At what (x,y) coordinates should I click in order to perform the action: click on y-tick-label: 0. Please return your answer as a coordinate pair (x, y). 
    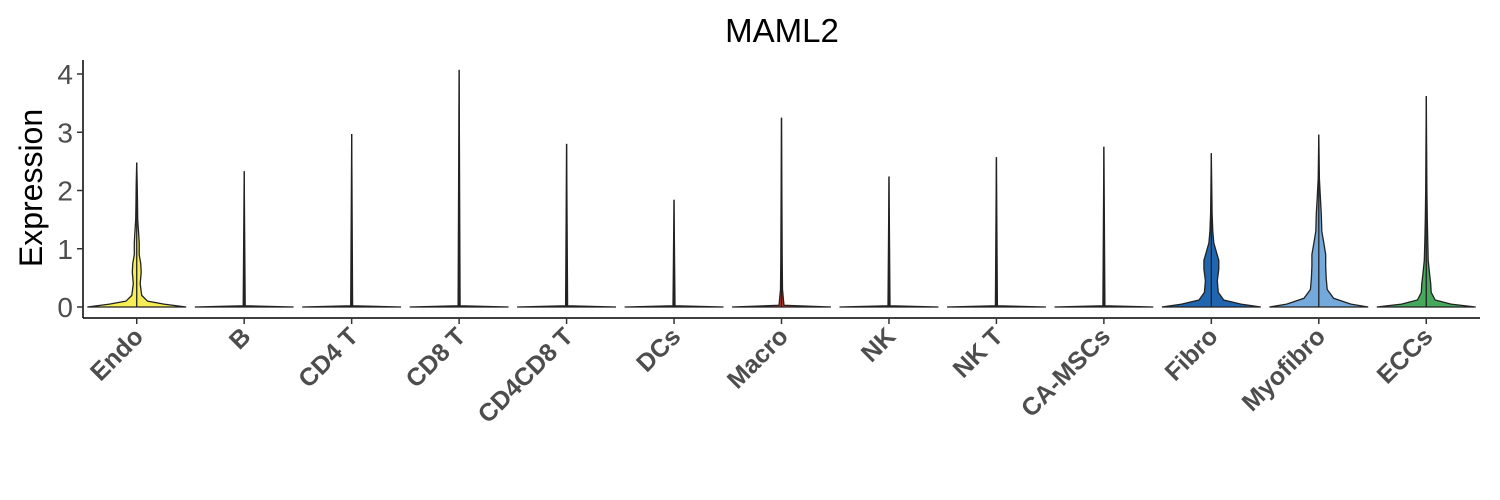
    Looking at the image, I should click on (65, 307).